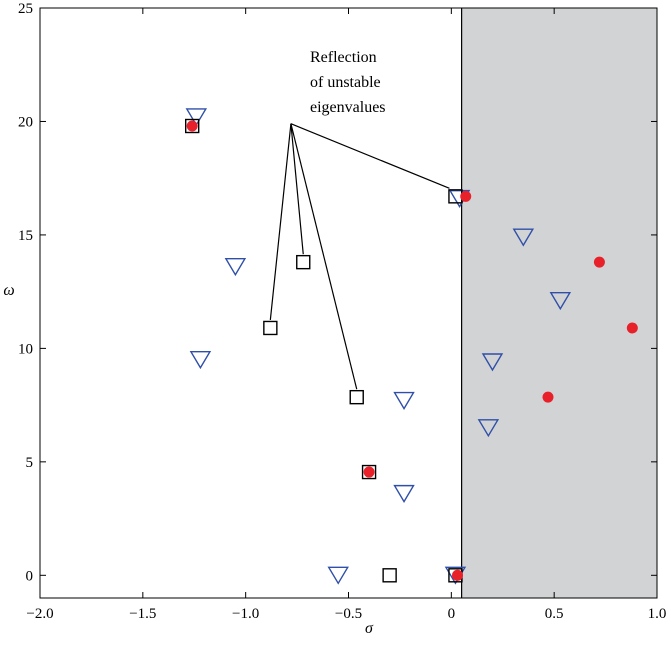 The height and width of the screenshot is (650, 671). I want to click on x-tick-label: 0, so click(452, 614).